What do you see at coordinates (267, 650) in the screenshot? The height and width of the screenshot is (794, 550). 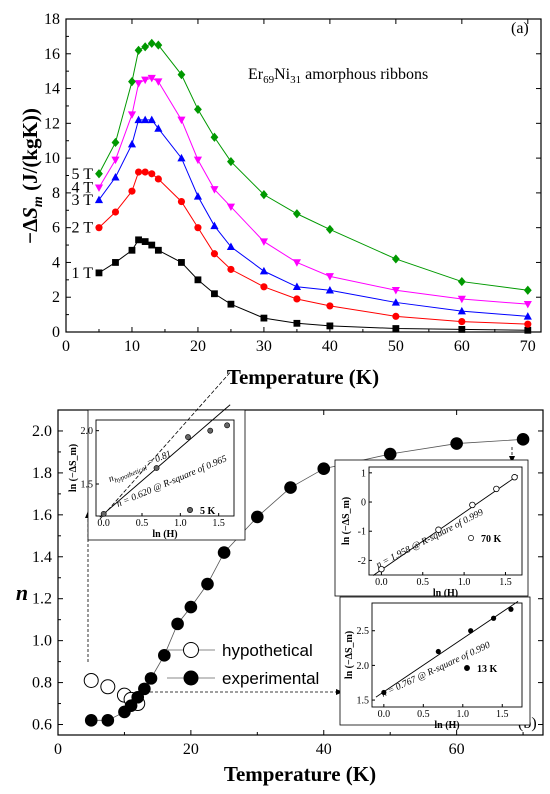 I see `legend-label-hypothetical: hypothetical` at bounding box center [267, 650].